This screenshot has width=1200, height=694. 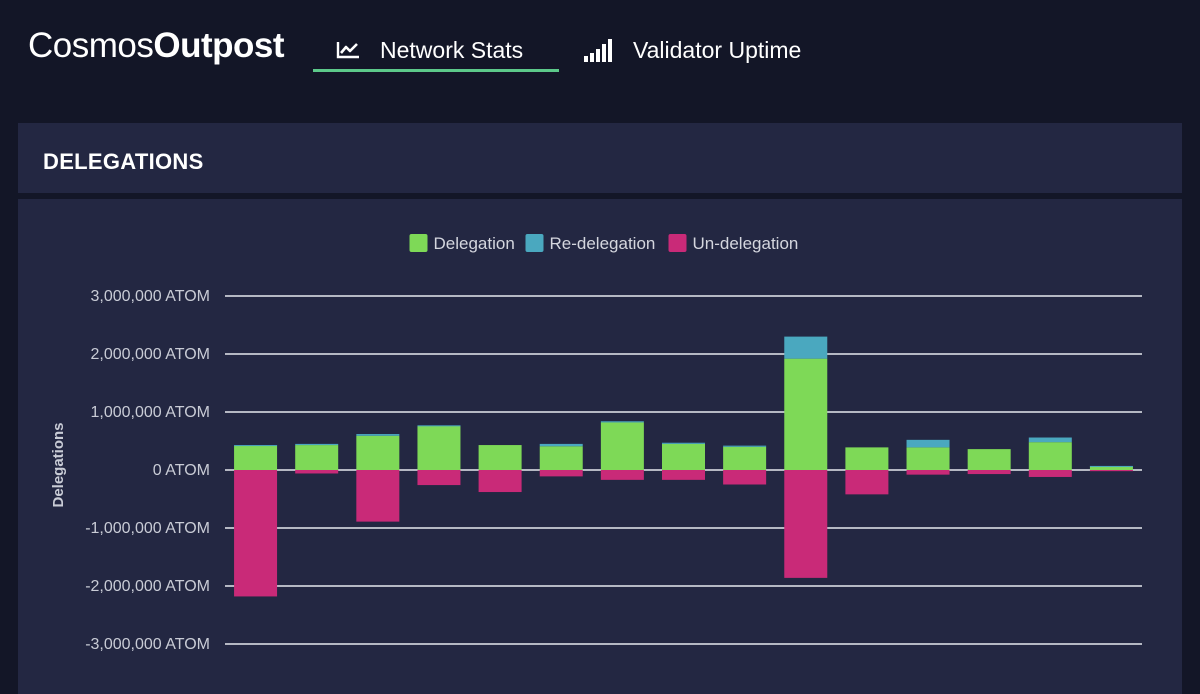 What do you see at coordinates (452, 49) in the screenshot?
I see `tab-network-stats-label: Network Stats` at bounding box center [452, 49].